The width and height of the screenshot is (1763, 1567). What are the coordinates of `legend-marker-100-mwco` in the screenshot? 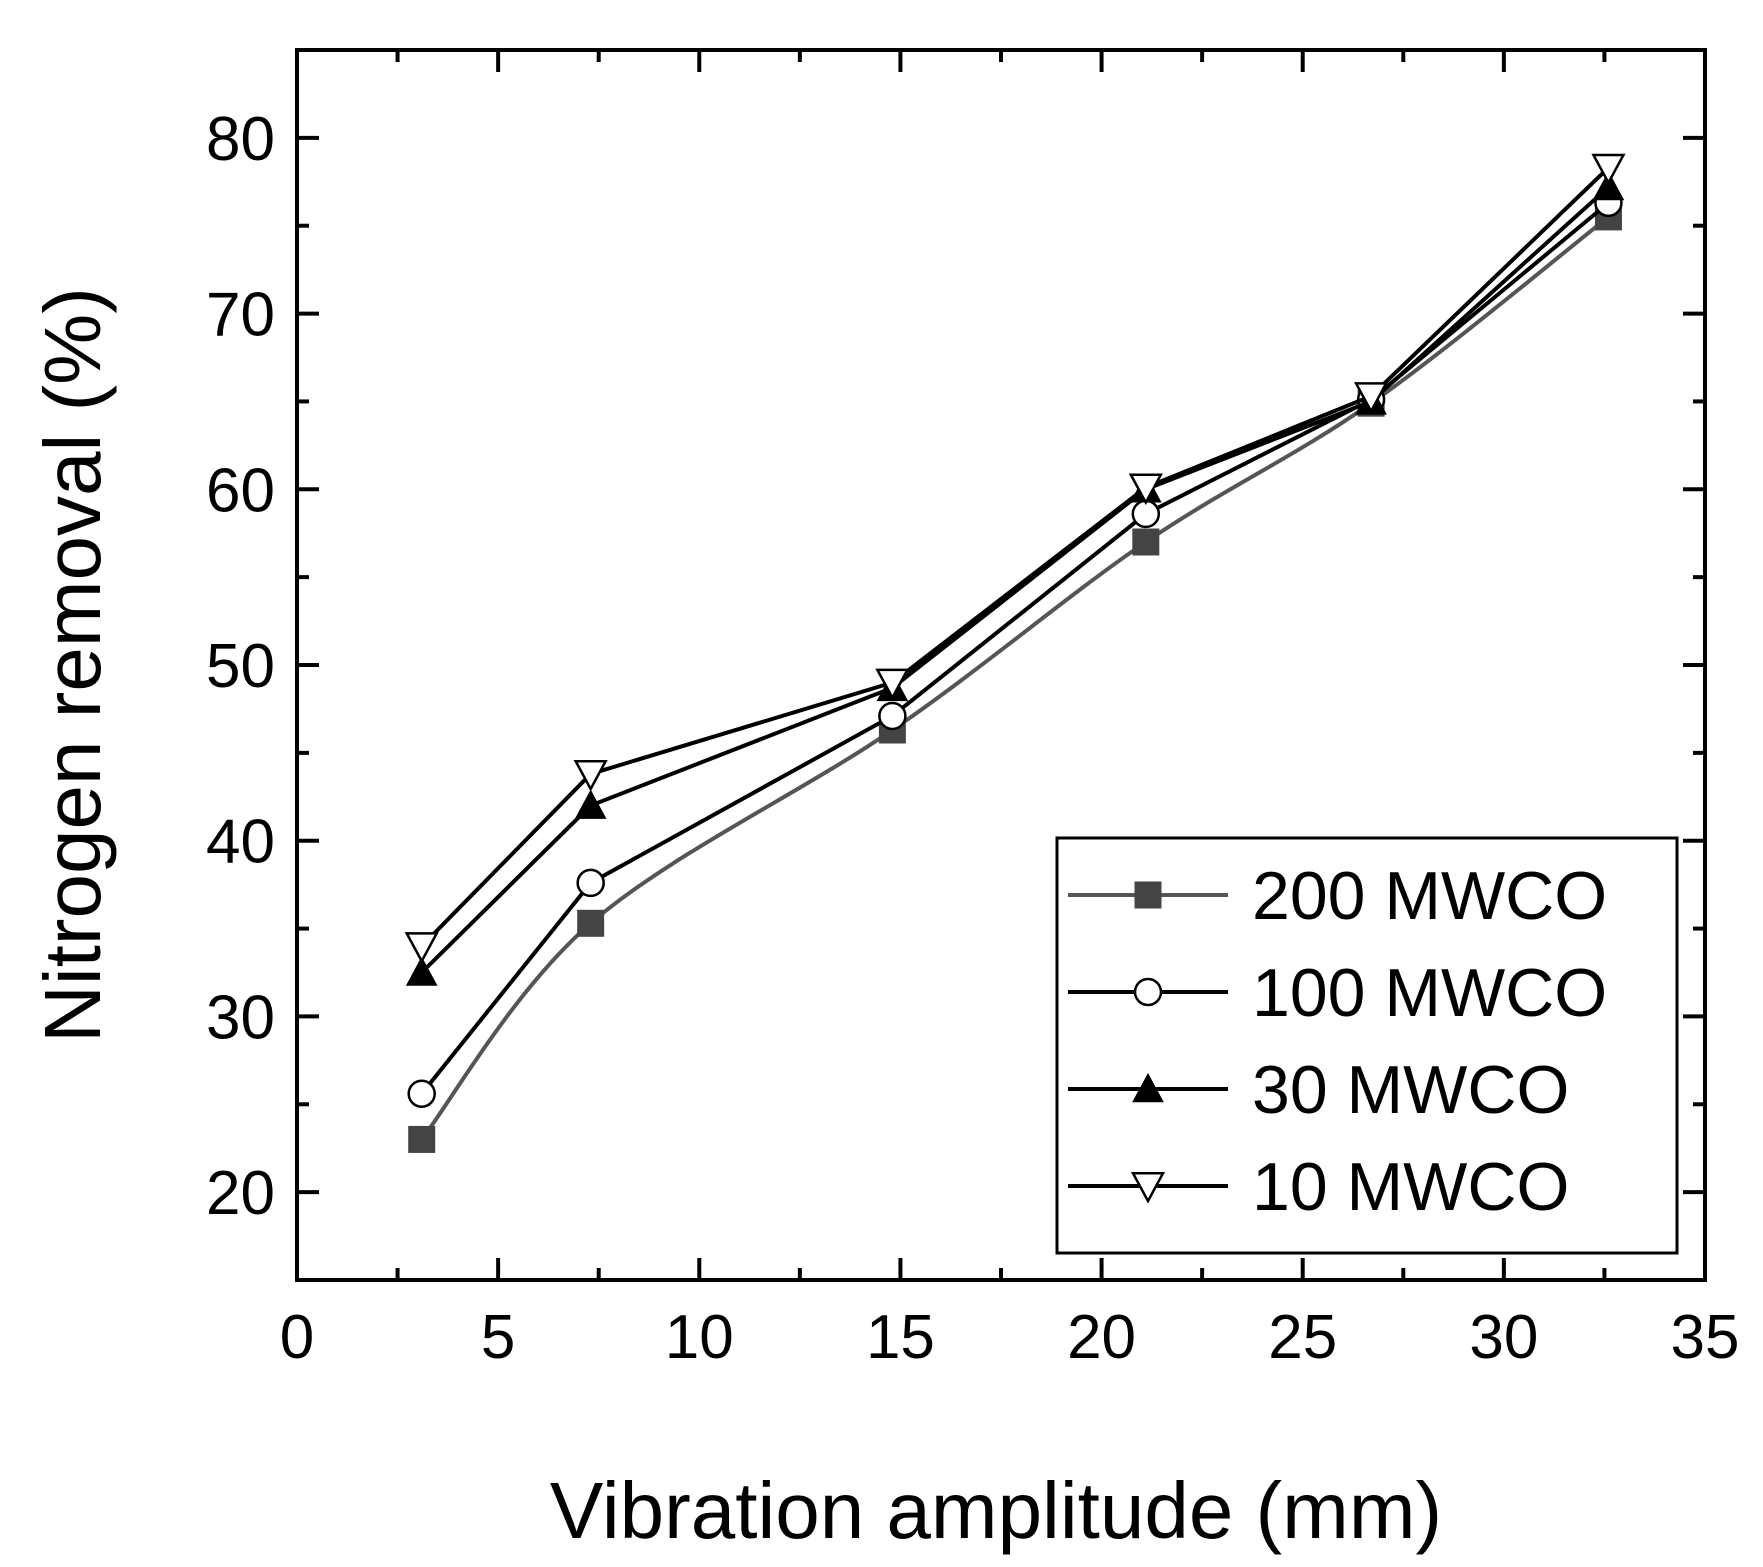 It's located at (1148, 992).